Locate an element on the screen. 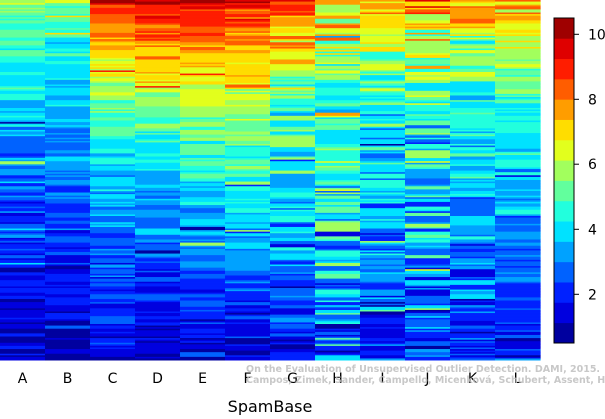 This screenshot has width=605, height=419. x-tick-a: A is located at coordinates (23, 379).